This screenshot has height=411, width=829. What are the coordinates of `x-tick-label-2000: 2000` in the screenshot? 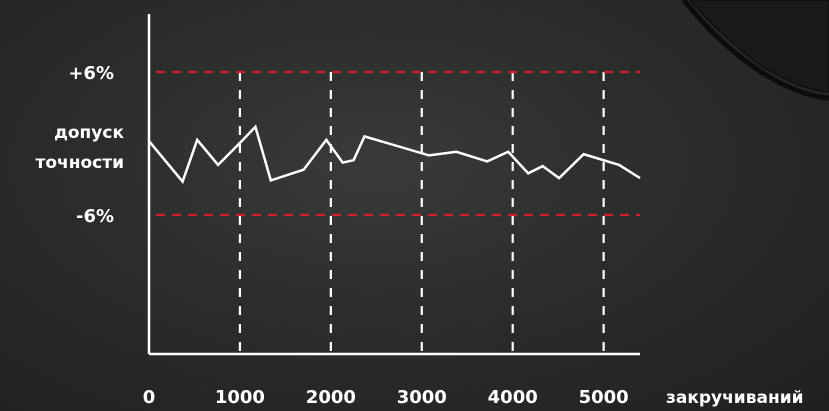 It's located at (331, 397).